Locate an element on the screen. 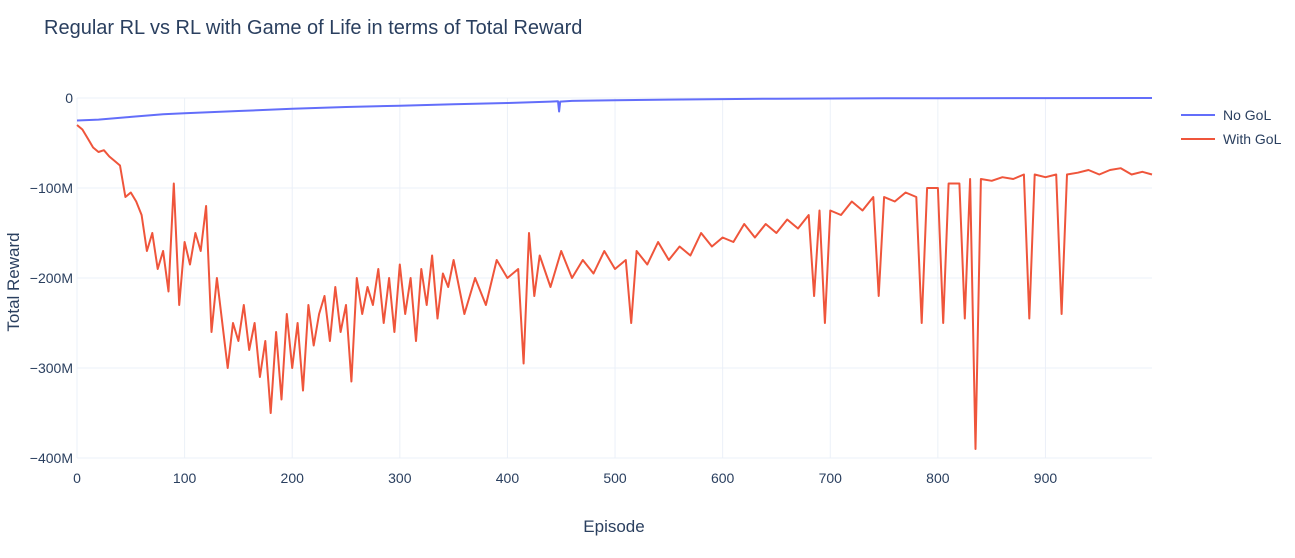  x-tick-label: 200 is located at coordinates (293, 478).